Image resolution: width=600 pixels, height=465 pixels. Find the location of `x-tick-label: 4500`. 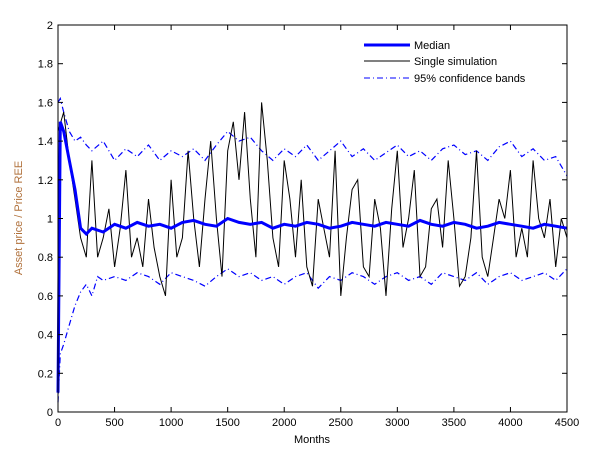

x-tick-label: 4500 is located at coordinates (567, 423).